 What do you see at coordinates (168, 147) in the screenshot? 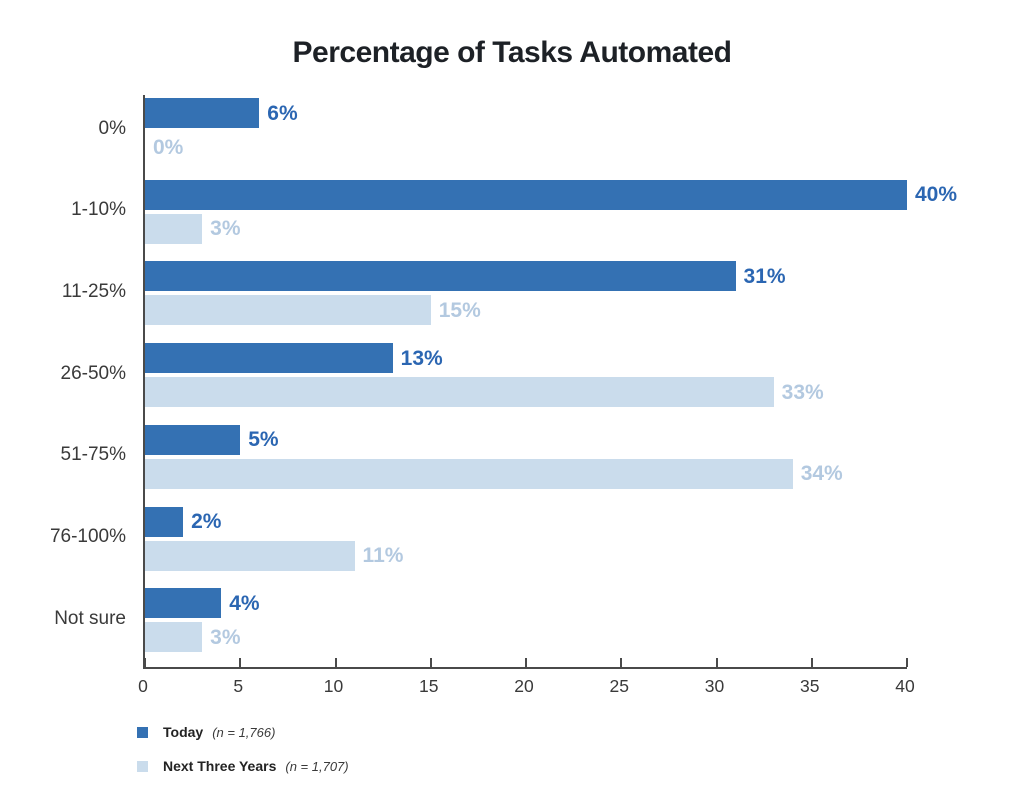
I see `value-label: 0%` at bounding box center [168, 147].